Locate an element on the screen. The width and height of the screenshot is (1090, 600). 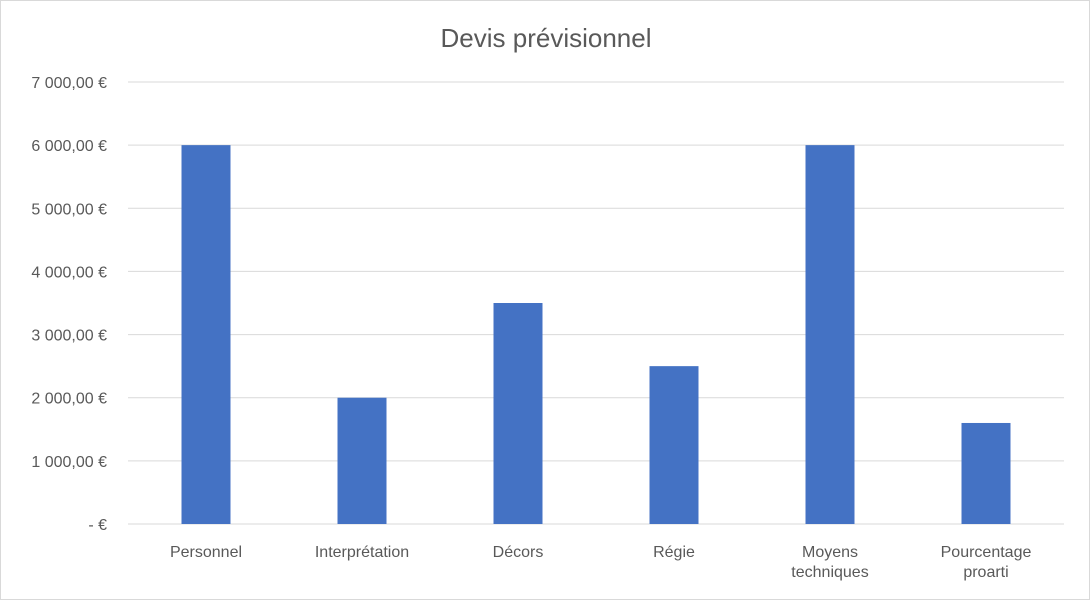
x-tick-label-line: Pourcentage is located at coordinates (986, 552).